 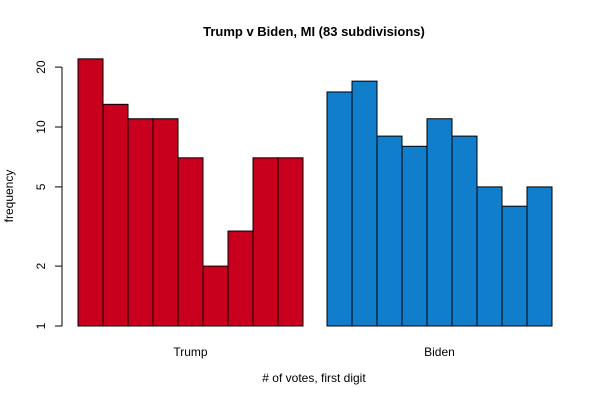 I want to click on x-axis-label: # of votes, first digit, so click(x=314, y=378).